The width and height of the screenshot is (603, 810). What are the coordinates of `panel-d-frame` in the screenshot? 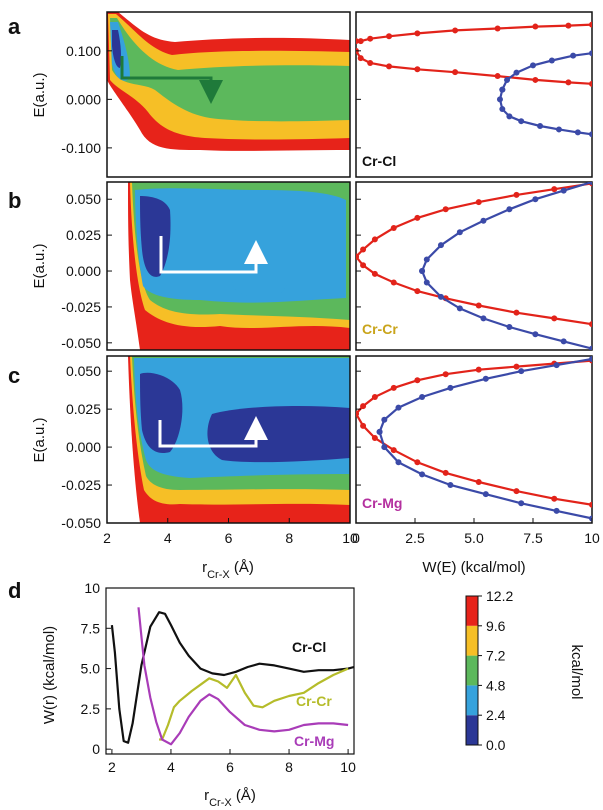 It's located at (230, 671).